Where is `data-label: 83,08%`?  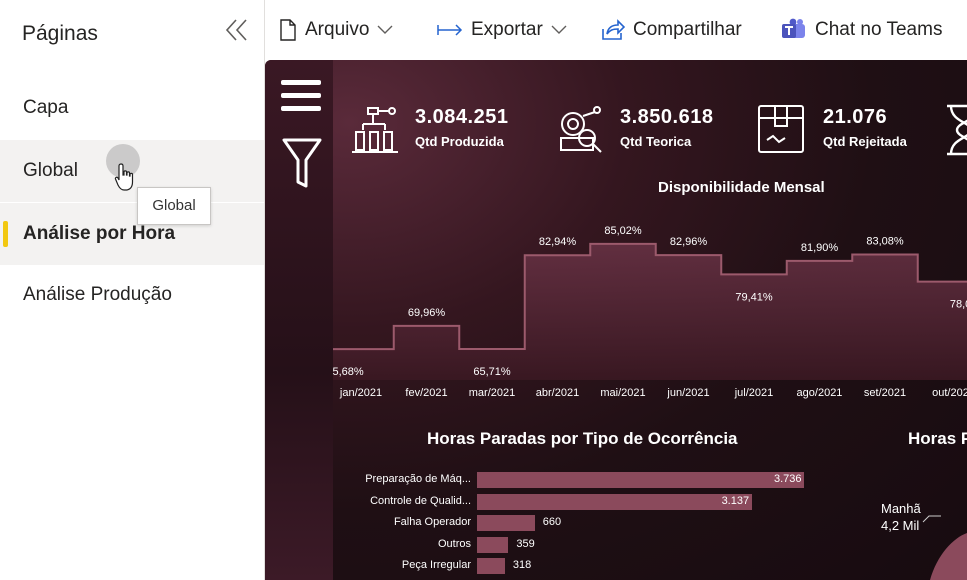 data-label: 83,08% is located at coordinates (885, 241).